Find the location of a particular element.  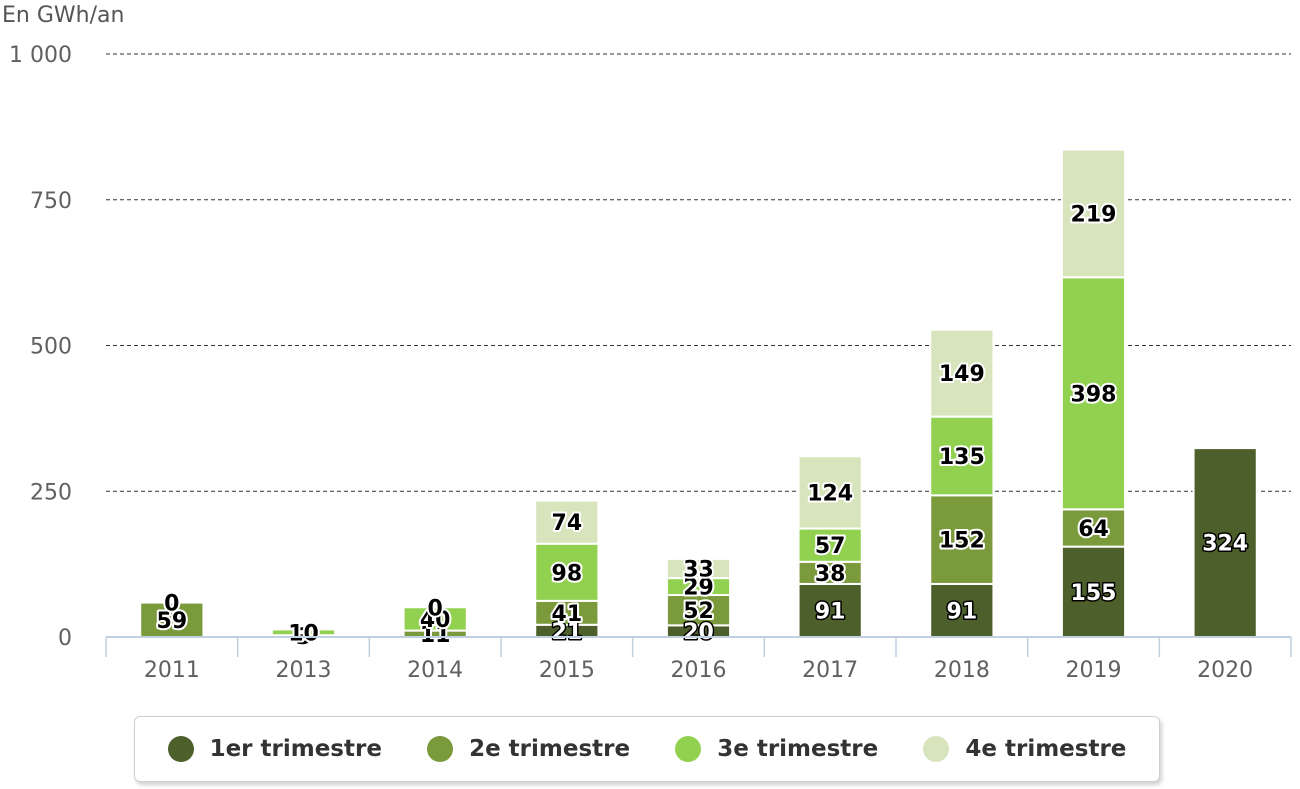

legend-item-1er-trimestre: 1er trimestre is located at coordinates (274, 749).